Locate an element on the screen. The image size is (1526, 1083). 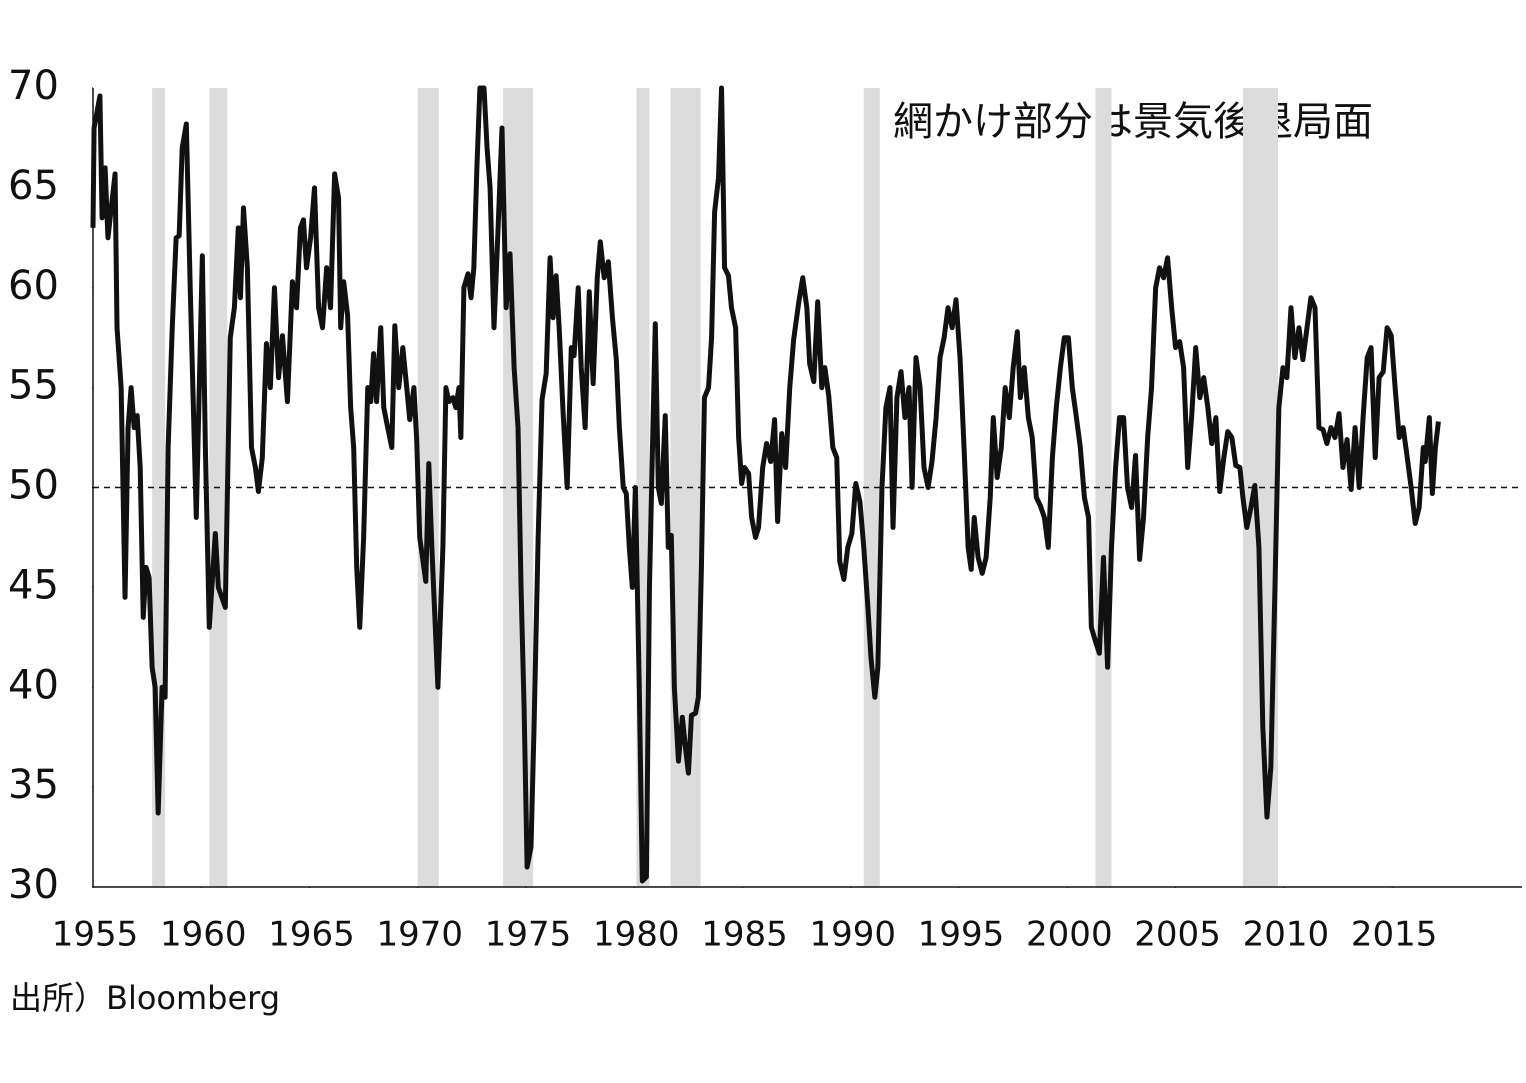
y-tick-label: 35 is located at coordinates (33, 785).